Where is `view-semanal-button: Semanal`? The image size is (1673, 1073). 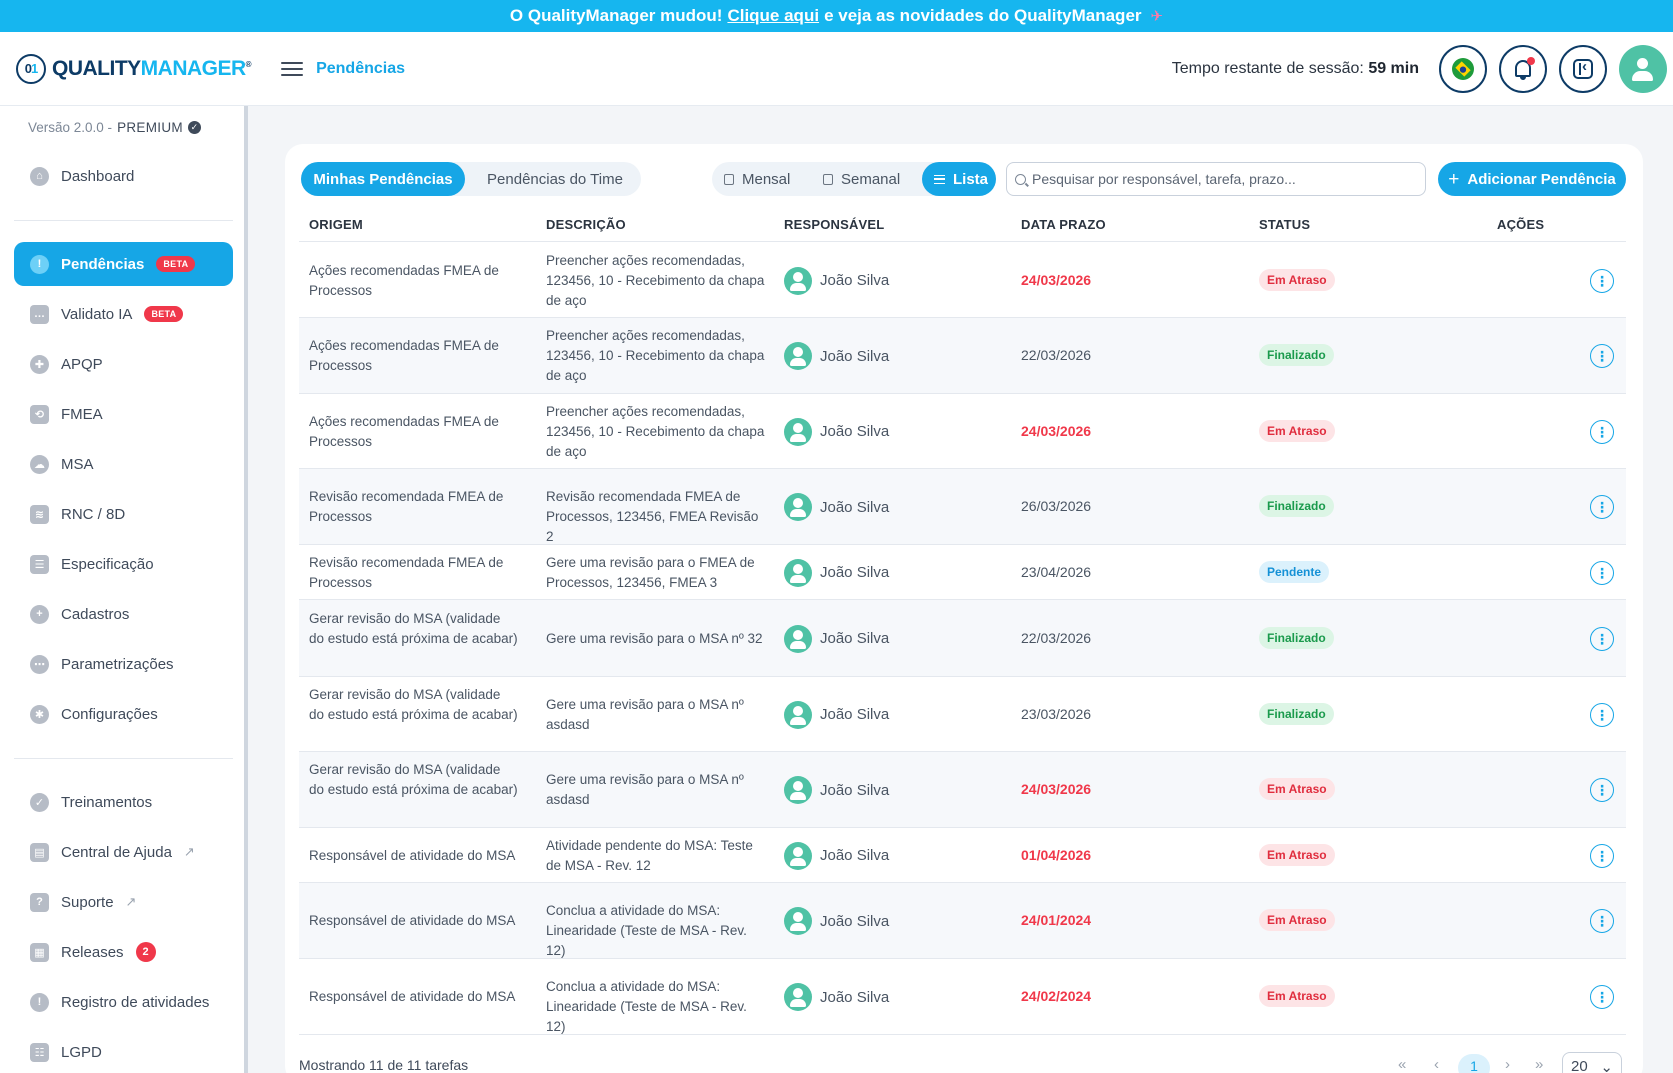
view-semanal-button: Semanal is located at coordinates (865, 179).